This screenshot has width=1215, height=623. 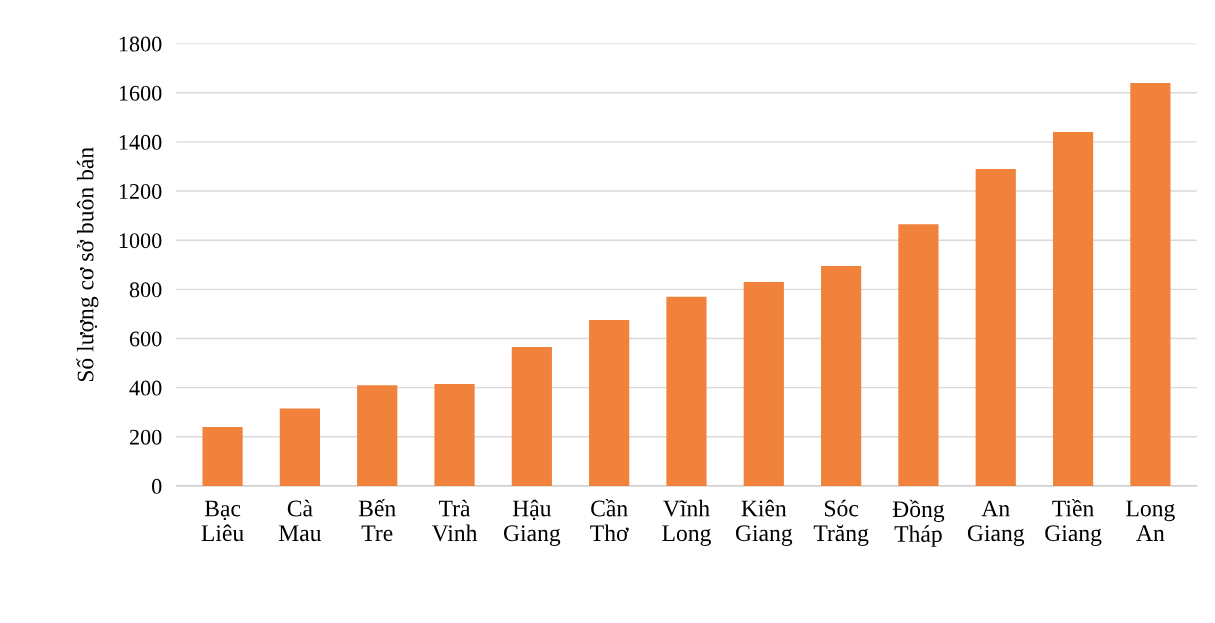 What do you see at coordinates (140, 44) in the screenshot?
I see `y-tick-label: 1800` at bounding box center [140, 44].